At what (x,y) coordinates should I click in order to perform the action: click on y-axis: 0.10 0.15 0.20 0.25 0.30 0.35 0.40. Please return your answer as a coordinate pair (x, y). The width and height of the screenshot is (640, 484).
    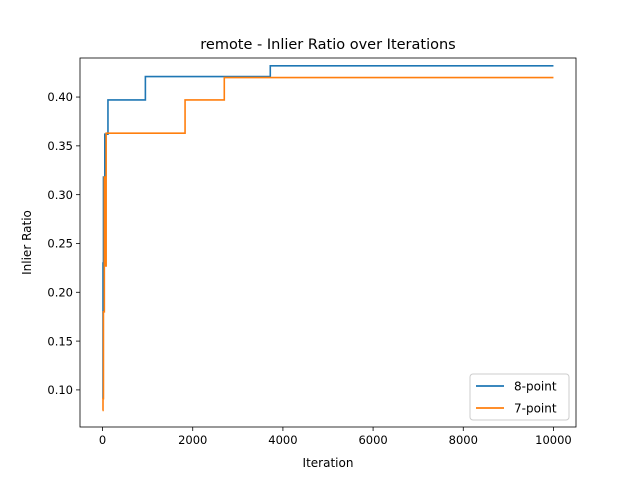
    Looking at the image, I should click on (63, 243).